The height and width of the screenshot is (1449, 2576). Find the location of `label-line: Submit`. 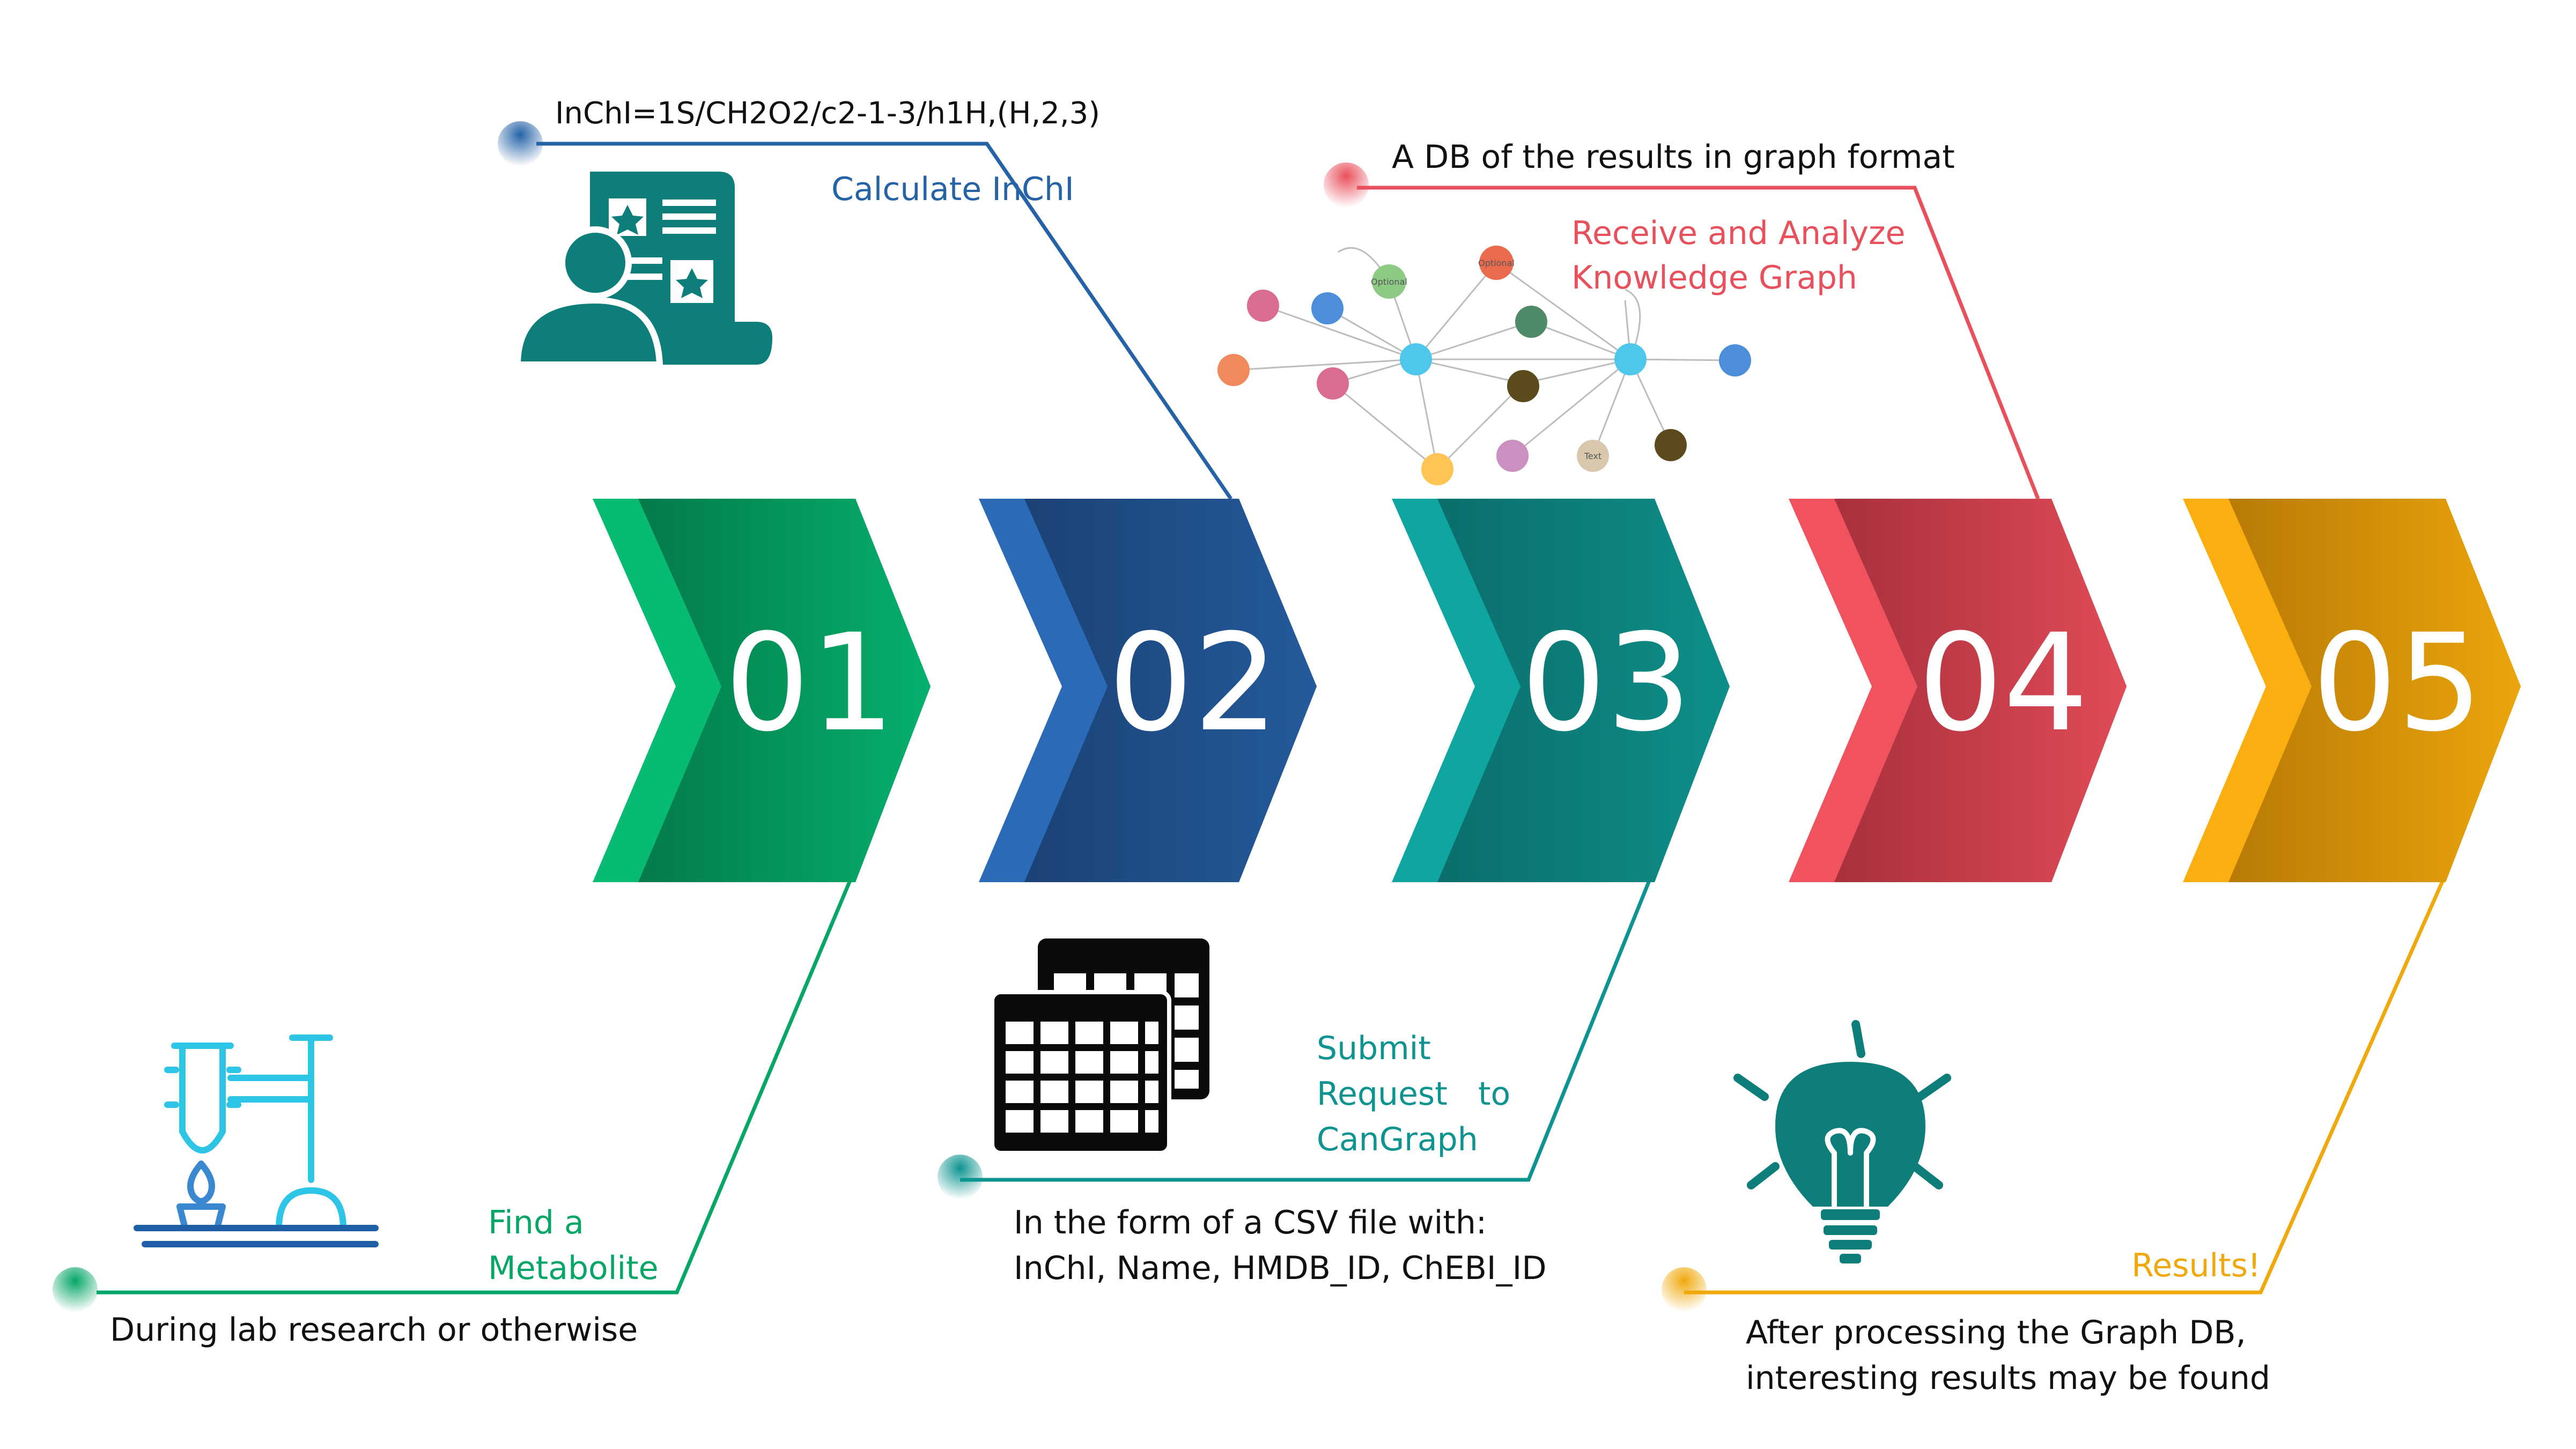

label-line: Submit is located at coordinates (1374, 1048).